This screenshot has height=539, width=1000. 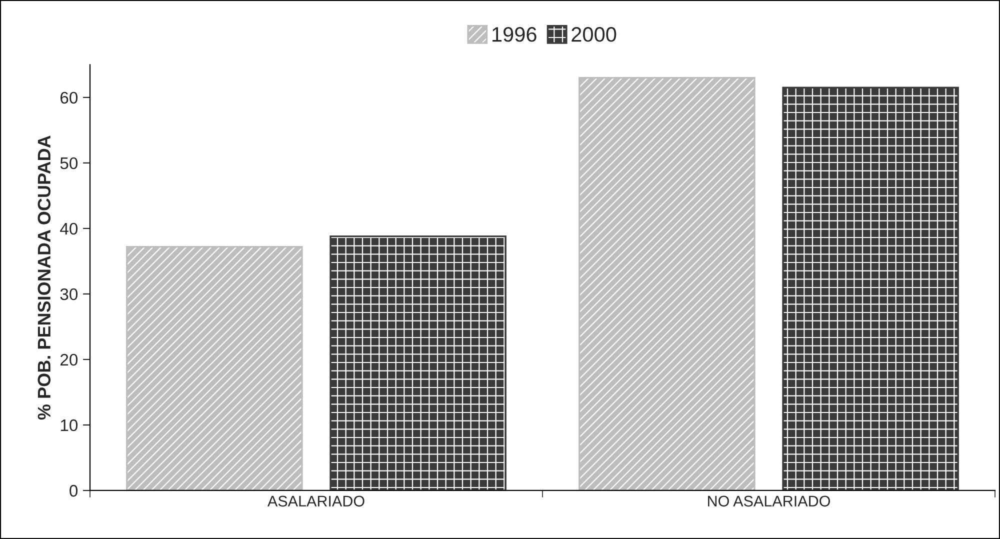 What do you see at coordinates (69, 163) in the screenshot?
I see `y-tick-label: 50` at bounding box center [69, 163].